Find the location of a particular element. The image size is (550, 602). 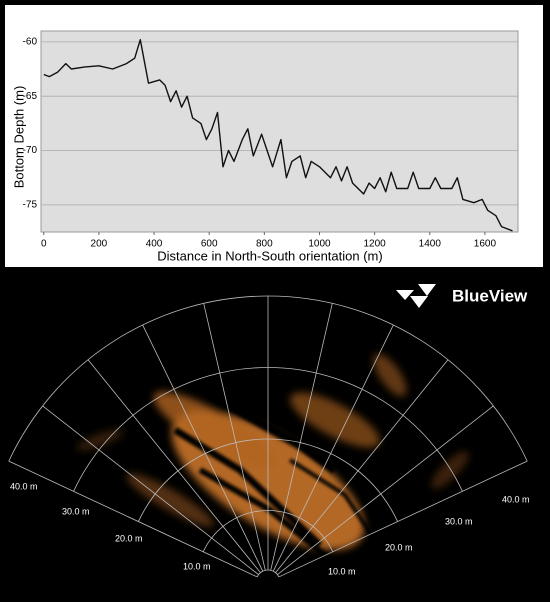

logo-text: BlueView is located at coordinates (490, 295).